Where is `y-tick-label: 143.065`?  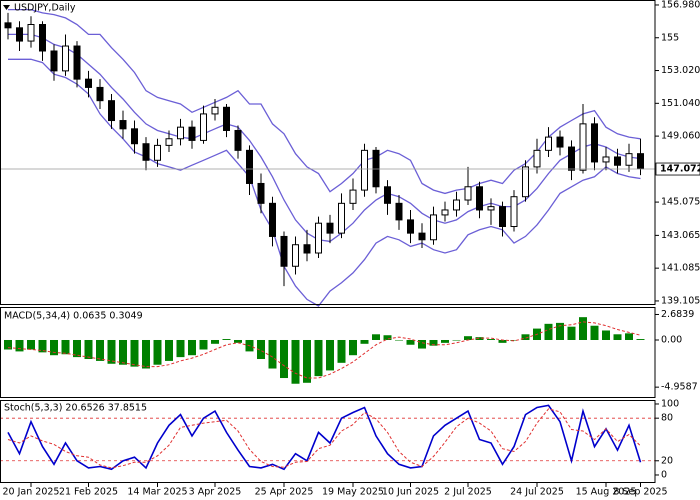 y-tick-label: 143.065 is located at coordinates (680, 235).